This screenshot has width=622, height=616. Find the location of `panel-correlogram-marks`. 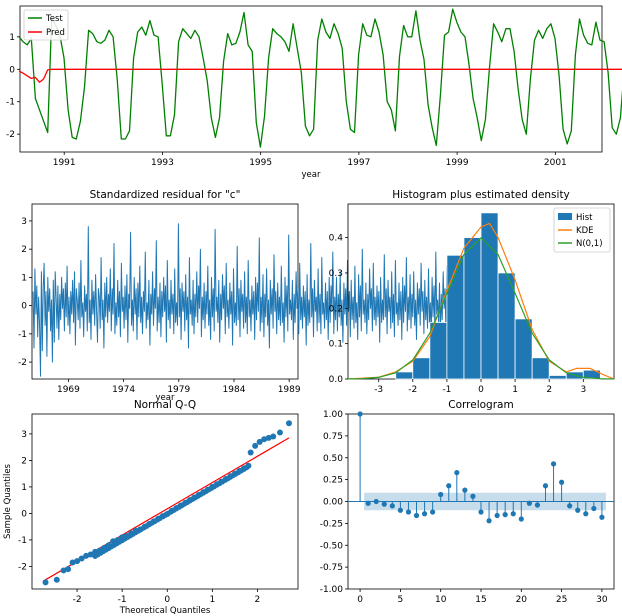

panel-correlogram-marks is located at coordinates (481, 467).